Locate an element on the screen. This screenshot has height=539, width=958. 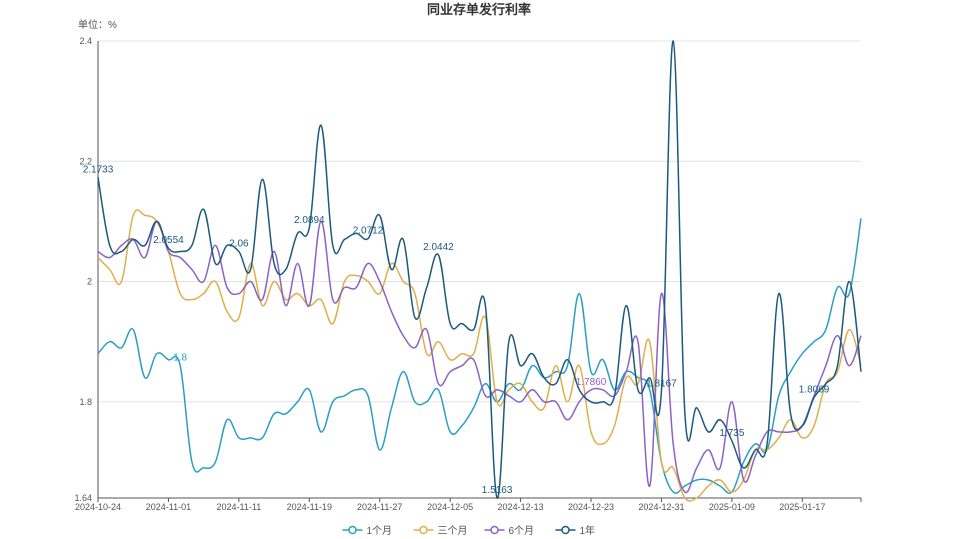
legend-label: 三个月 is located at coordinates (453, 531).